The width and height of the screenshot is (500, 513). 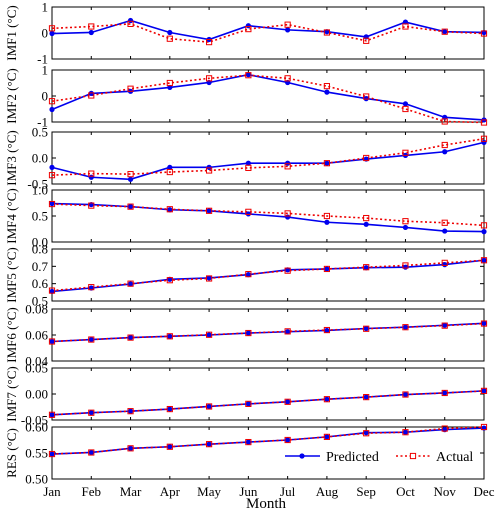 I want to click on y-tick-label: 0.00, so click(x=36, y=394).